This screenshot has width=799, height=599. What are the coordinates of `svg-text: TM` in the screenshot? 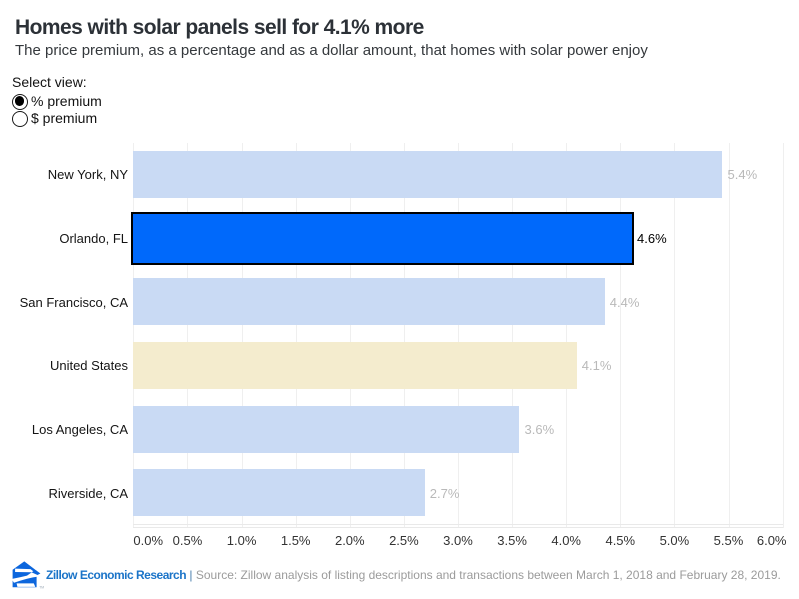 It's located at (41, 587).